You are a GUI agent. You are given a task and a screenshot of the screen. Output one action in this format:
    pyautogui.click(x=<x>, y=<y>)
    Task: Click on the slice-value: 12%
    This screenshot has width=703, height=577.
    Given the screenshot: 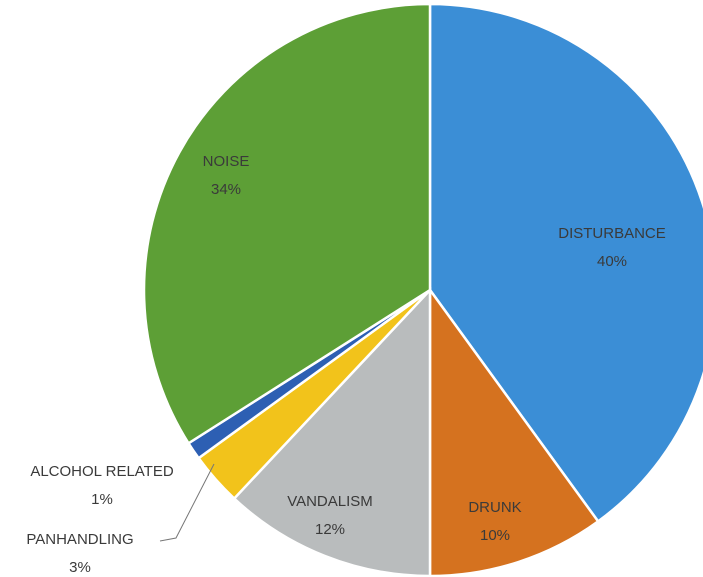 What is the action you would take?
    pyautogui.click(x=330, y=529)
    